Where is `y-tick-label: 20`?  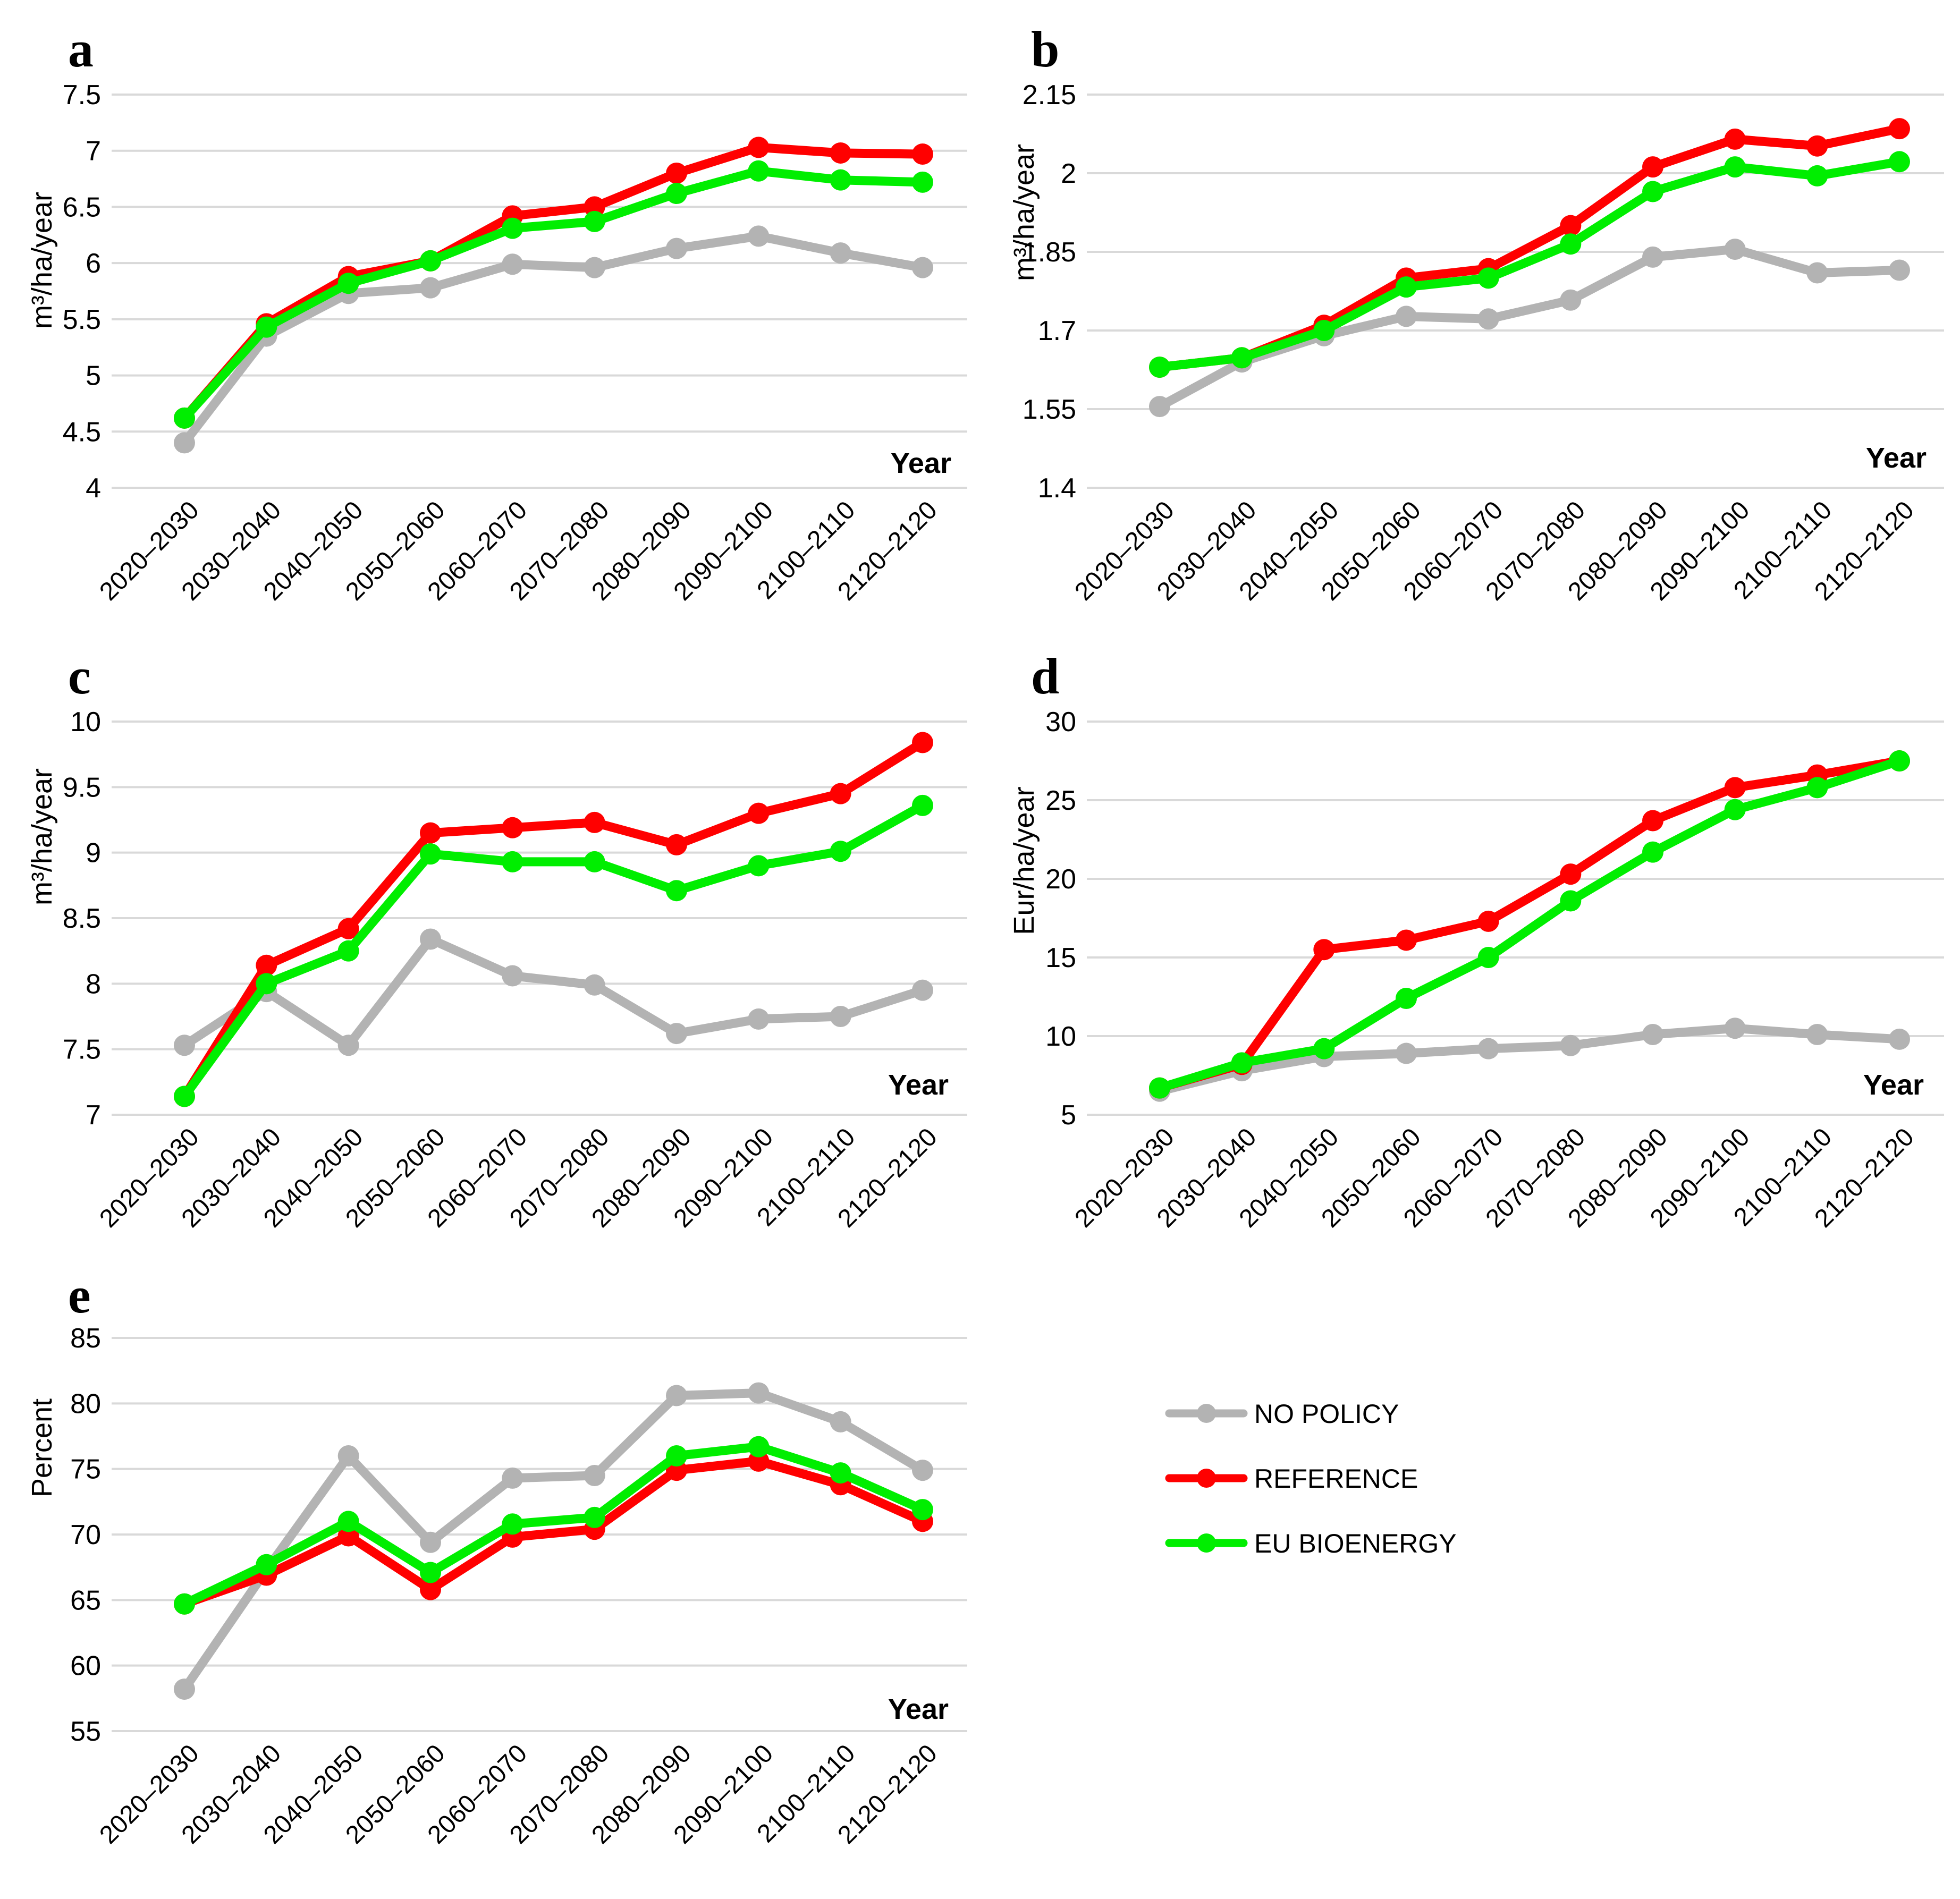
y-tick-label: 20 is located at coordinates (1060, 879).